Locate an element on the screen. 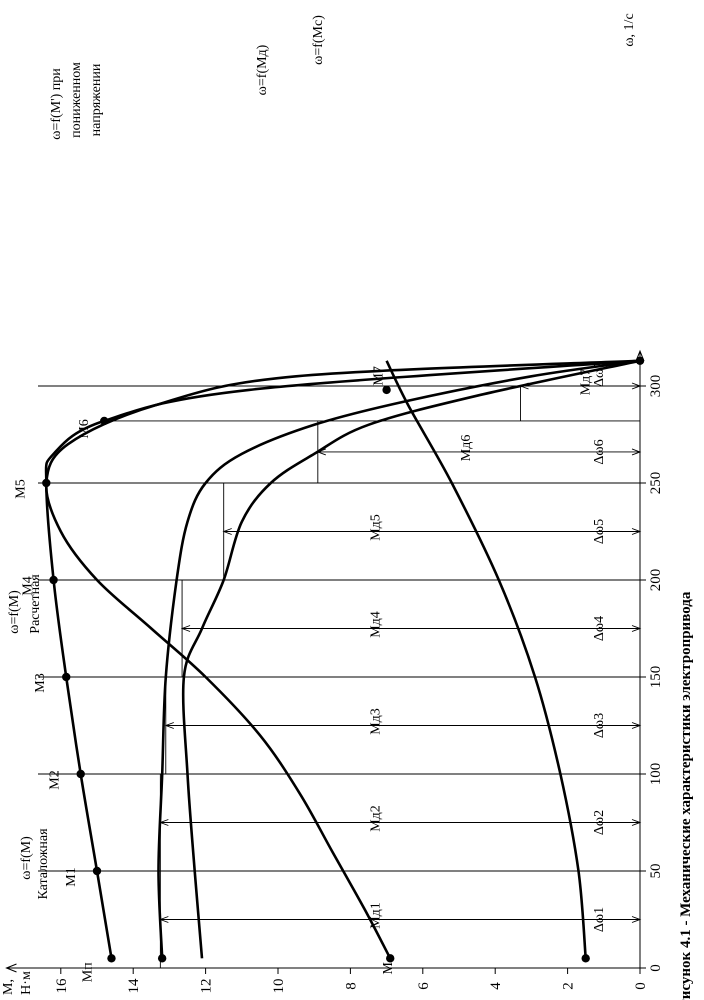 This screenshot has height=1000, width=704. x-axis-title: ω, 1/с is located at coordinates (629, 29).